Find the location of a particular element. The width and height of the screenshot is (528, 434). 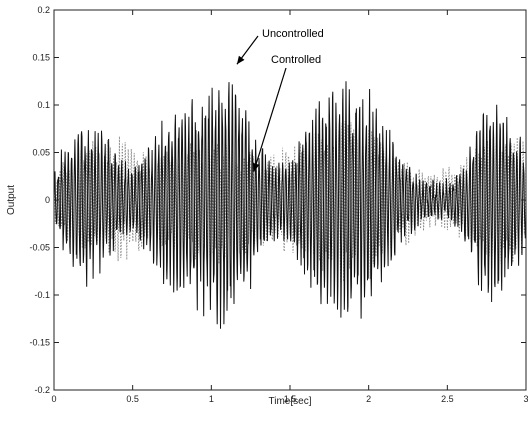

annotation-controlled-arrow is located at coordinates (270, 119).